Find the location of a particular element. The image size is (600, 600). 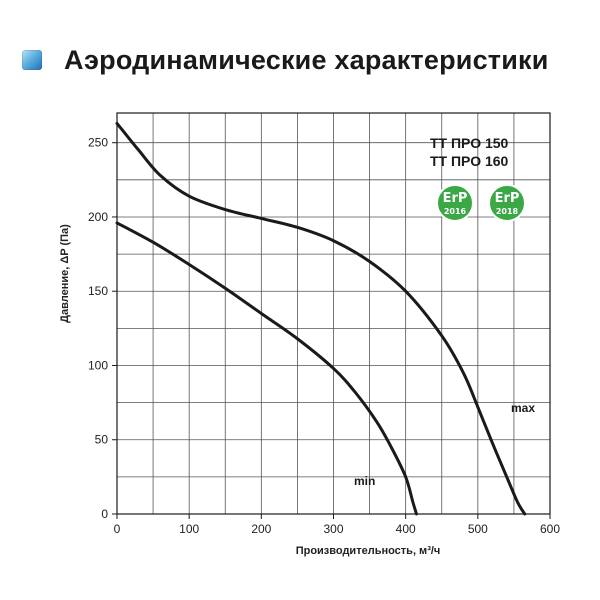

blue-square-icon is located at coordinates (32, 60).